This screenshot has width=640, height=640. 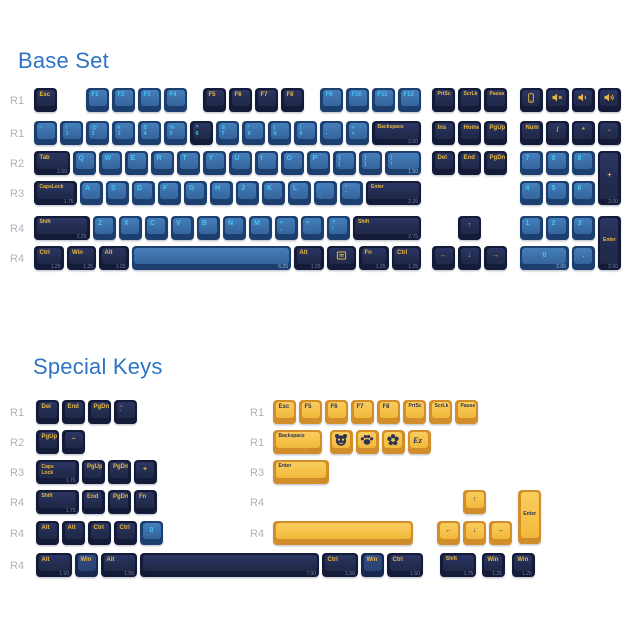 What do you see at coordinates (367, 440) in the screenshot?
I see `paw-icon` at bounding box center [367, 440].